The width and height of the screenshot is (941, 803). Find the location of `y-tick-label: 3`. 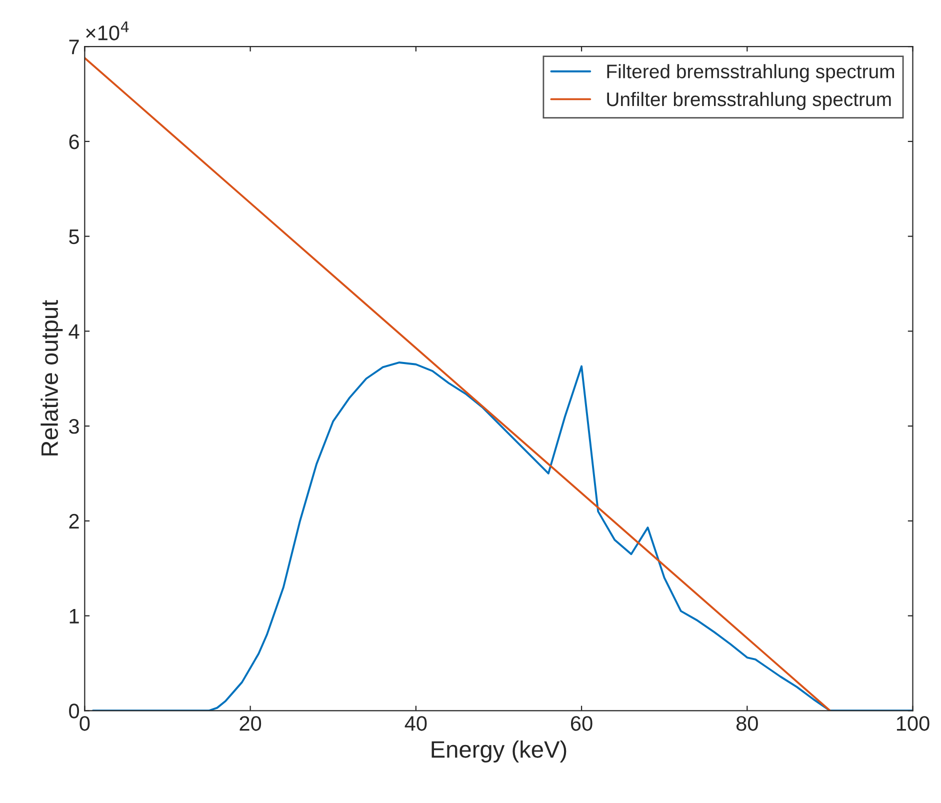

y-tick-label: 3 is located at coordinates (74, 426).